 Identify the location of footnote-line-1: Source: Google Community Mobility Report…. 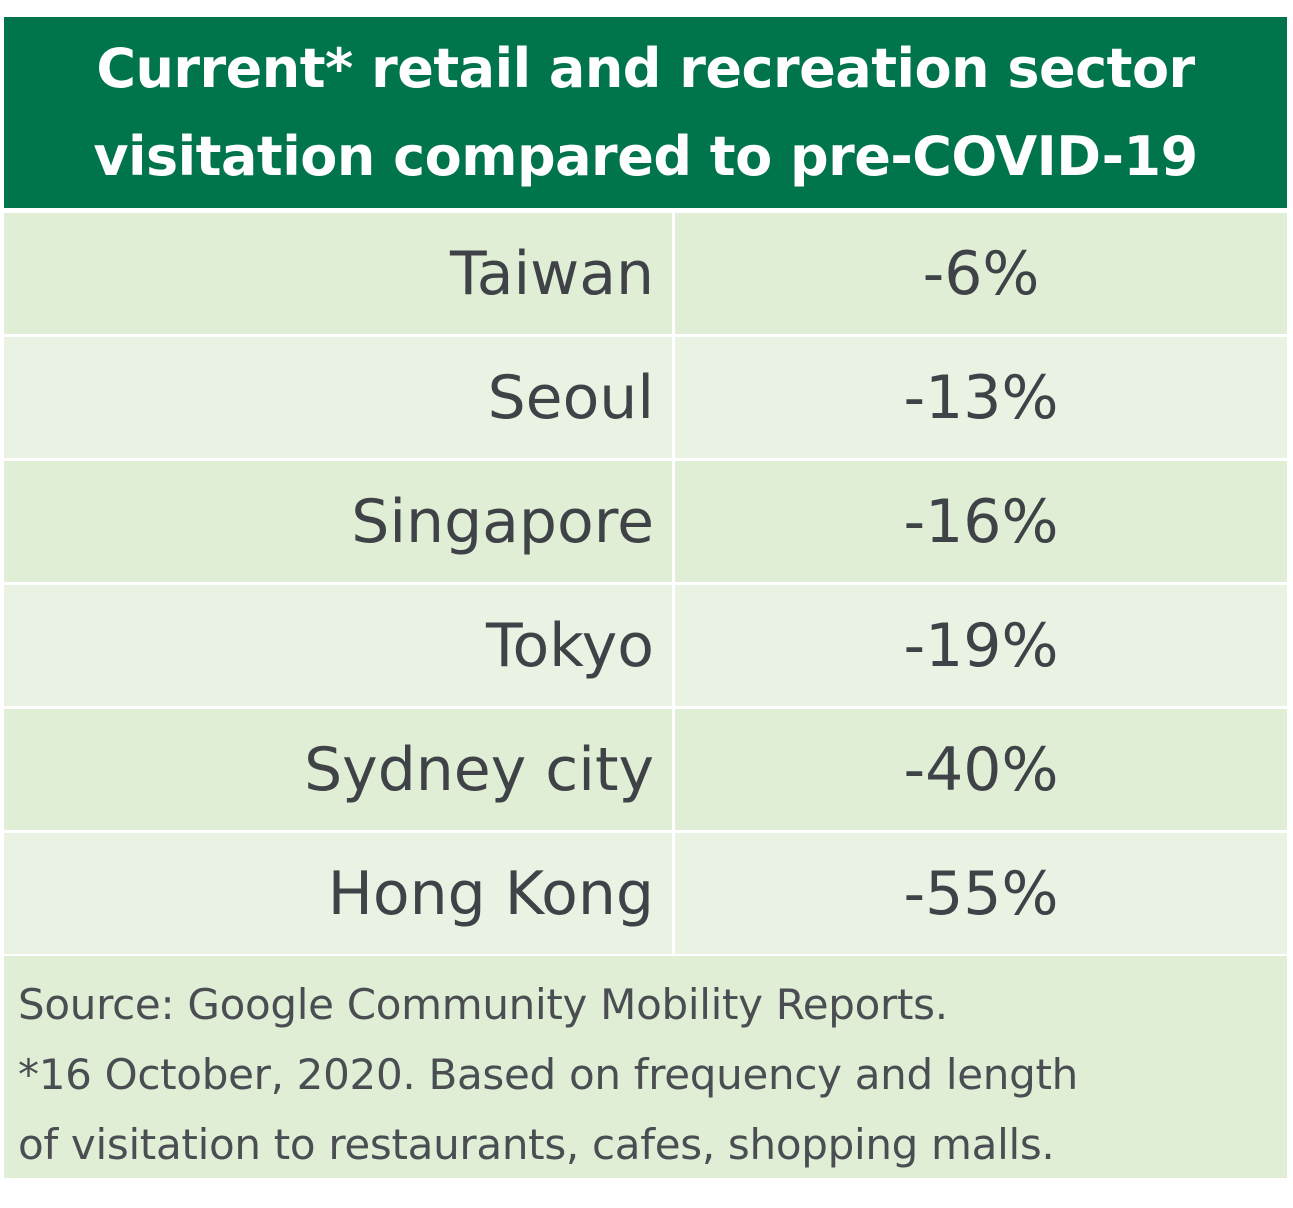
(483, 1004).